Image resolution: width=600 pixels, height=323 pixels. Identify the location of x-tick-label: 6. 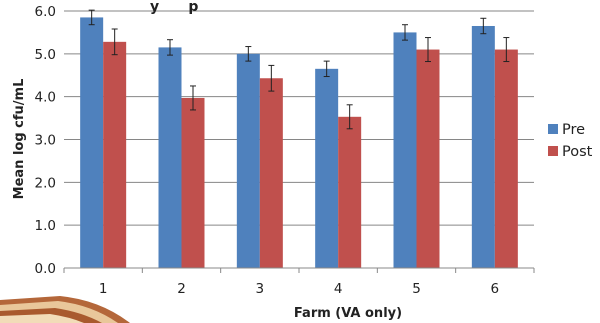
(495, 289).